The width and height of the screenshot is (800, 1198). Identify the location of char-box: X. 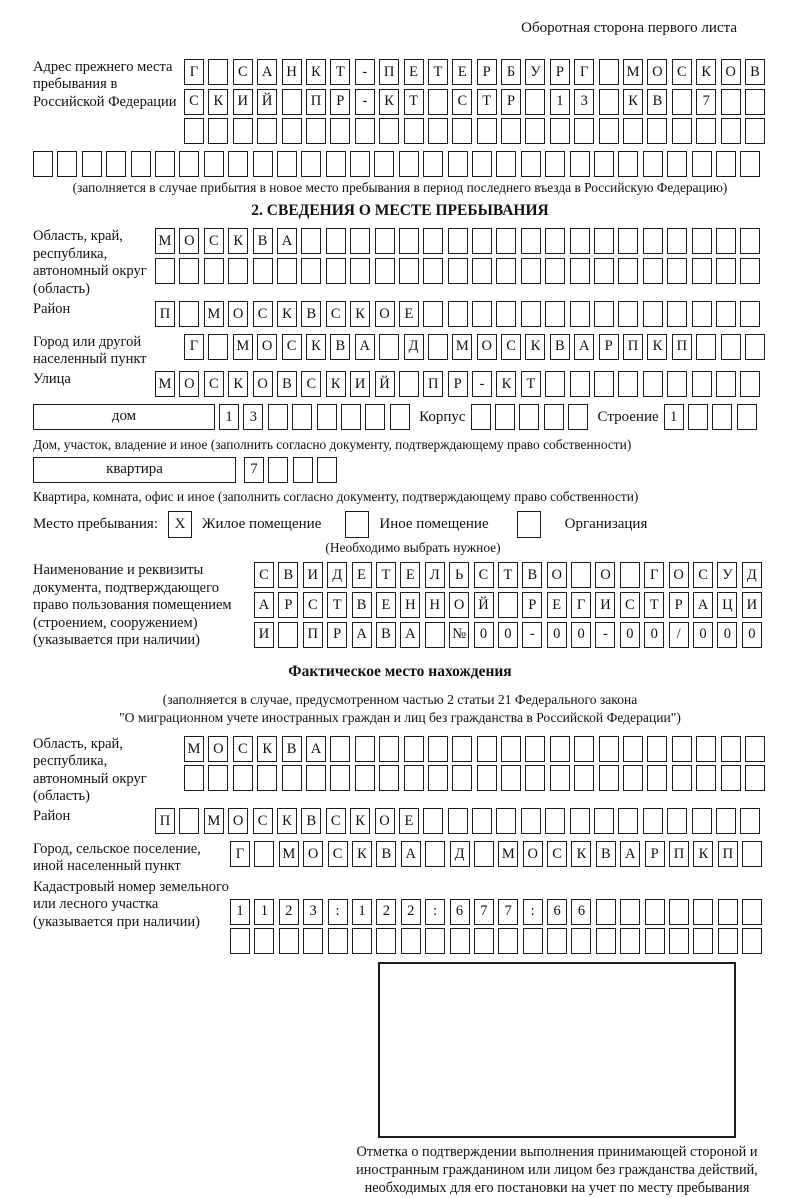
(180, 525).